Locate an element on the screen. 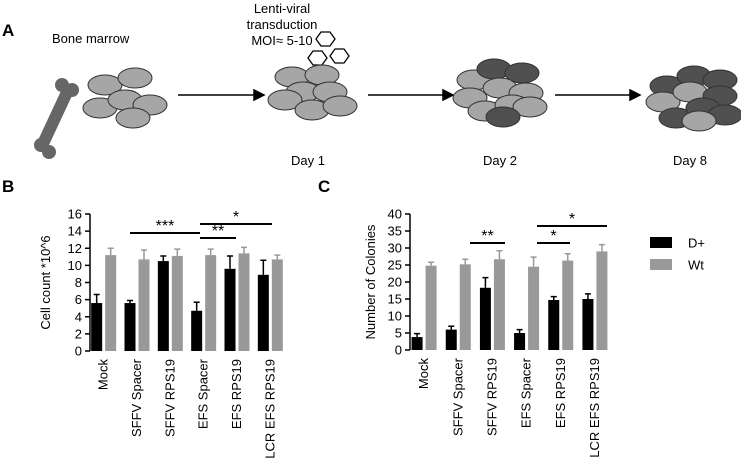  y-tick-label: 25 is located at coordinates (395, 265).